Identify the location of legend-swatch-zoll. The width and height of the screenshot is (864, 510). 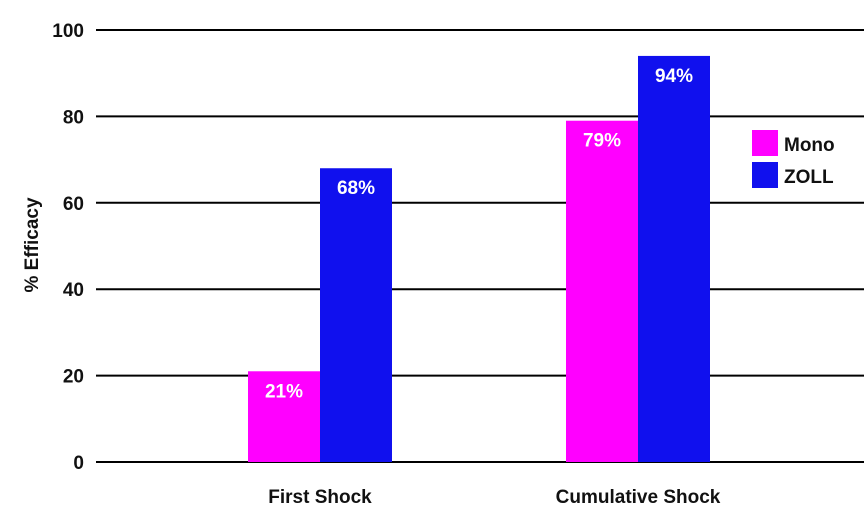
(765, 175).